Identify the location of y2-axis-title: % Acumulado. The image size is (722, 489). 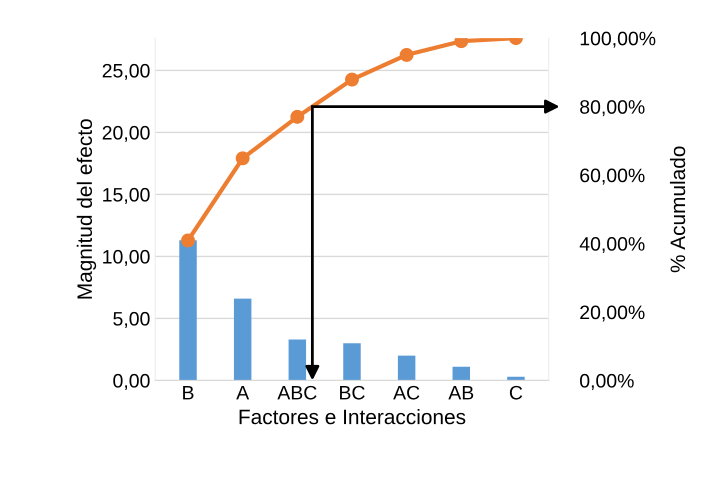
(678, 209).